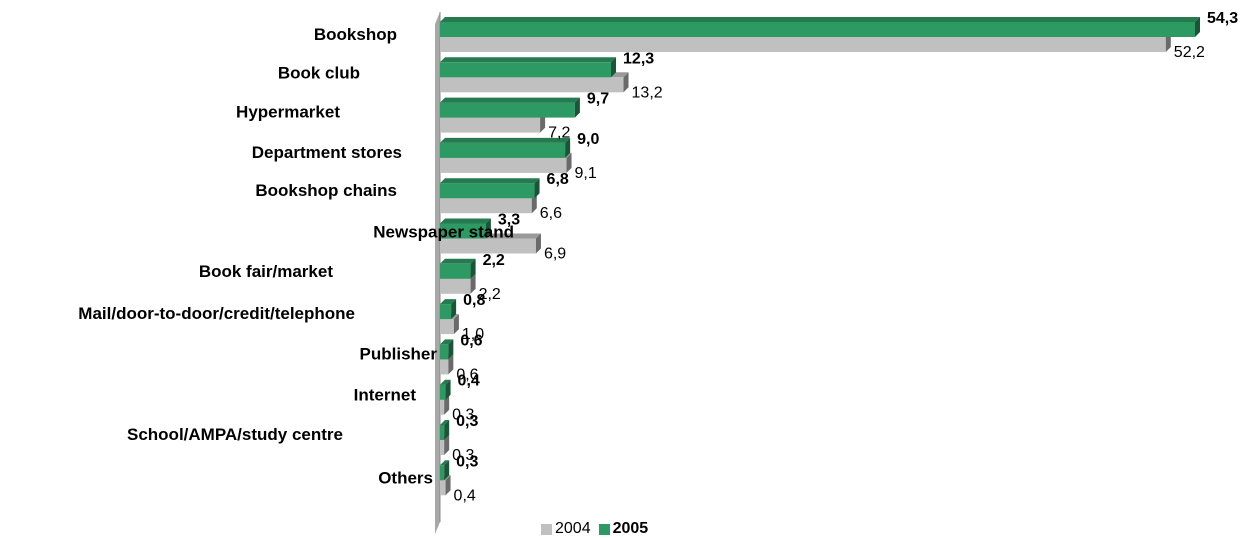 The image size is (1256, 538). I want to click on axis-wall, so click(437, 273).